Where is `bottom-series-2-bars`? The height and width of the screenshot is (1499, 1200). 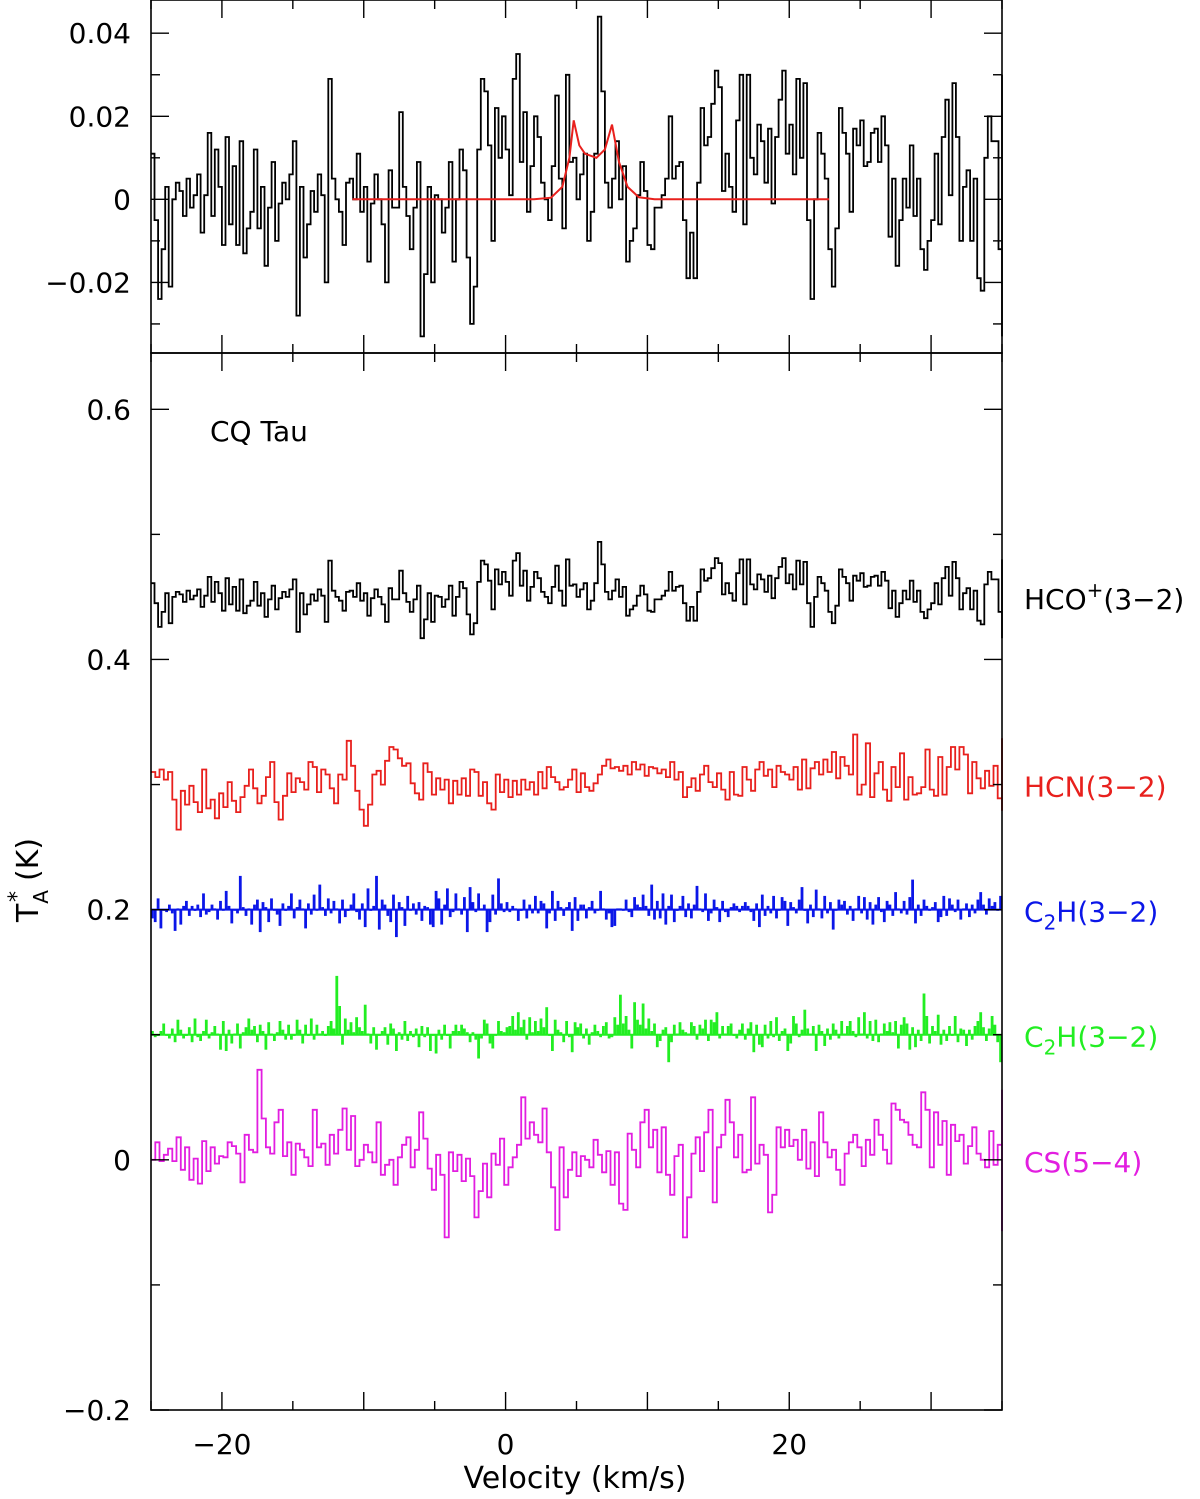 bottom-series-2-bars is located at coordinates (577, 906).